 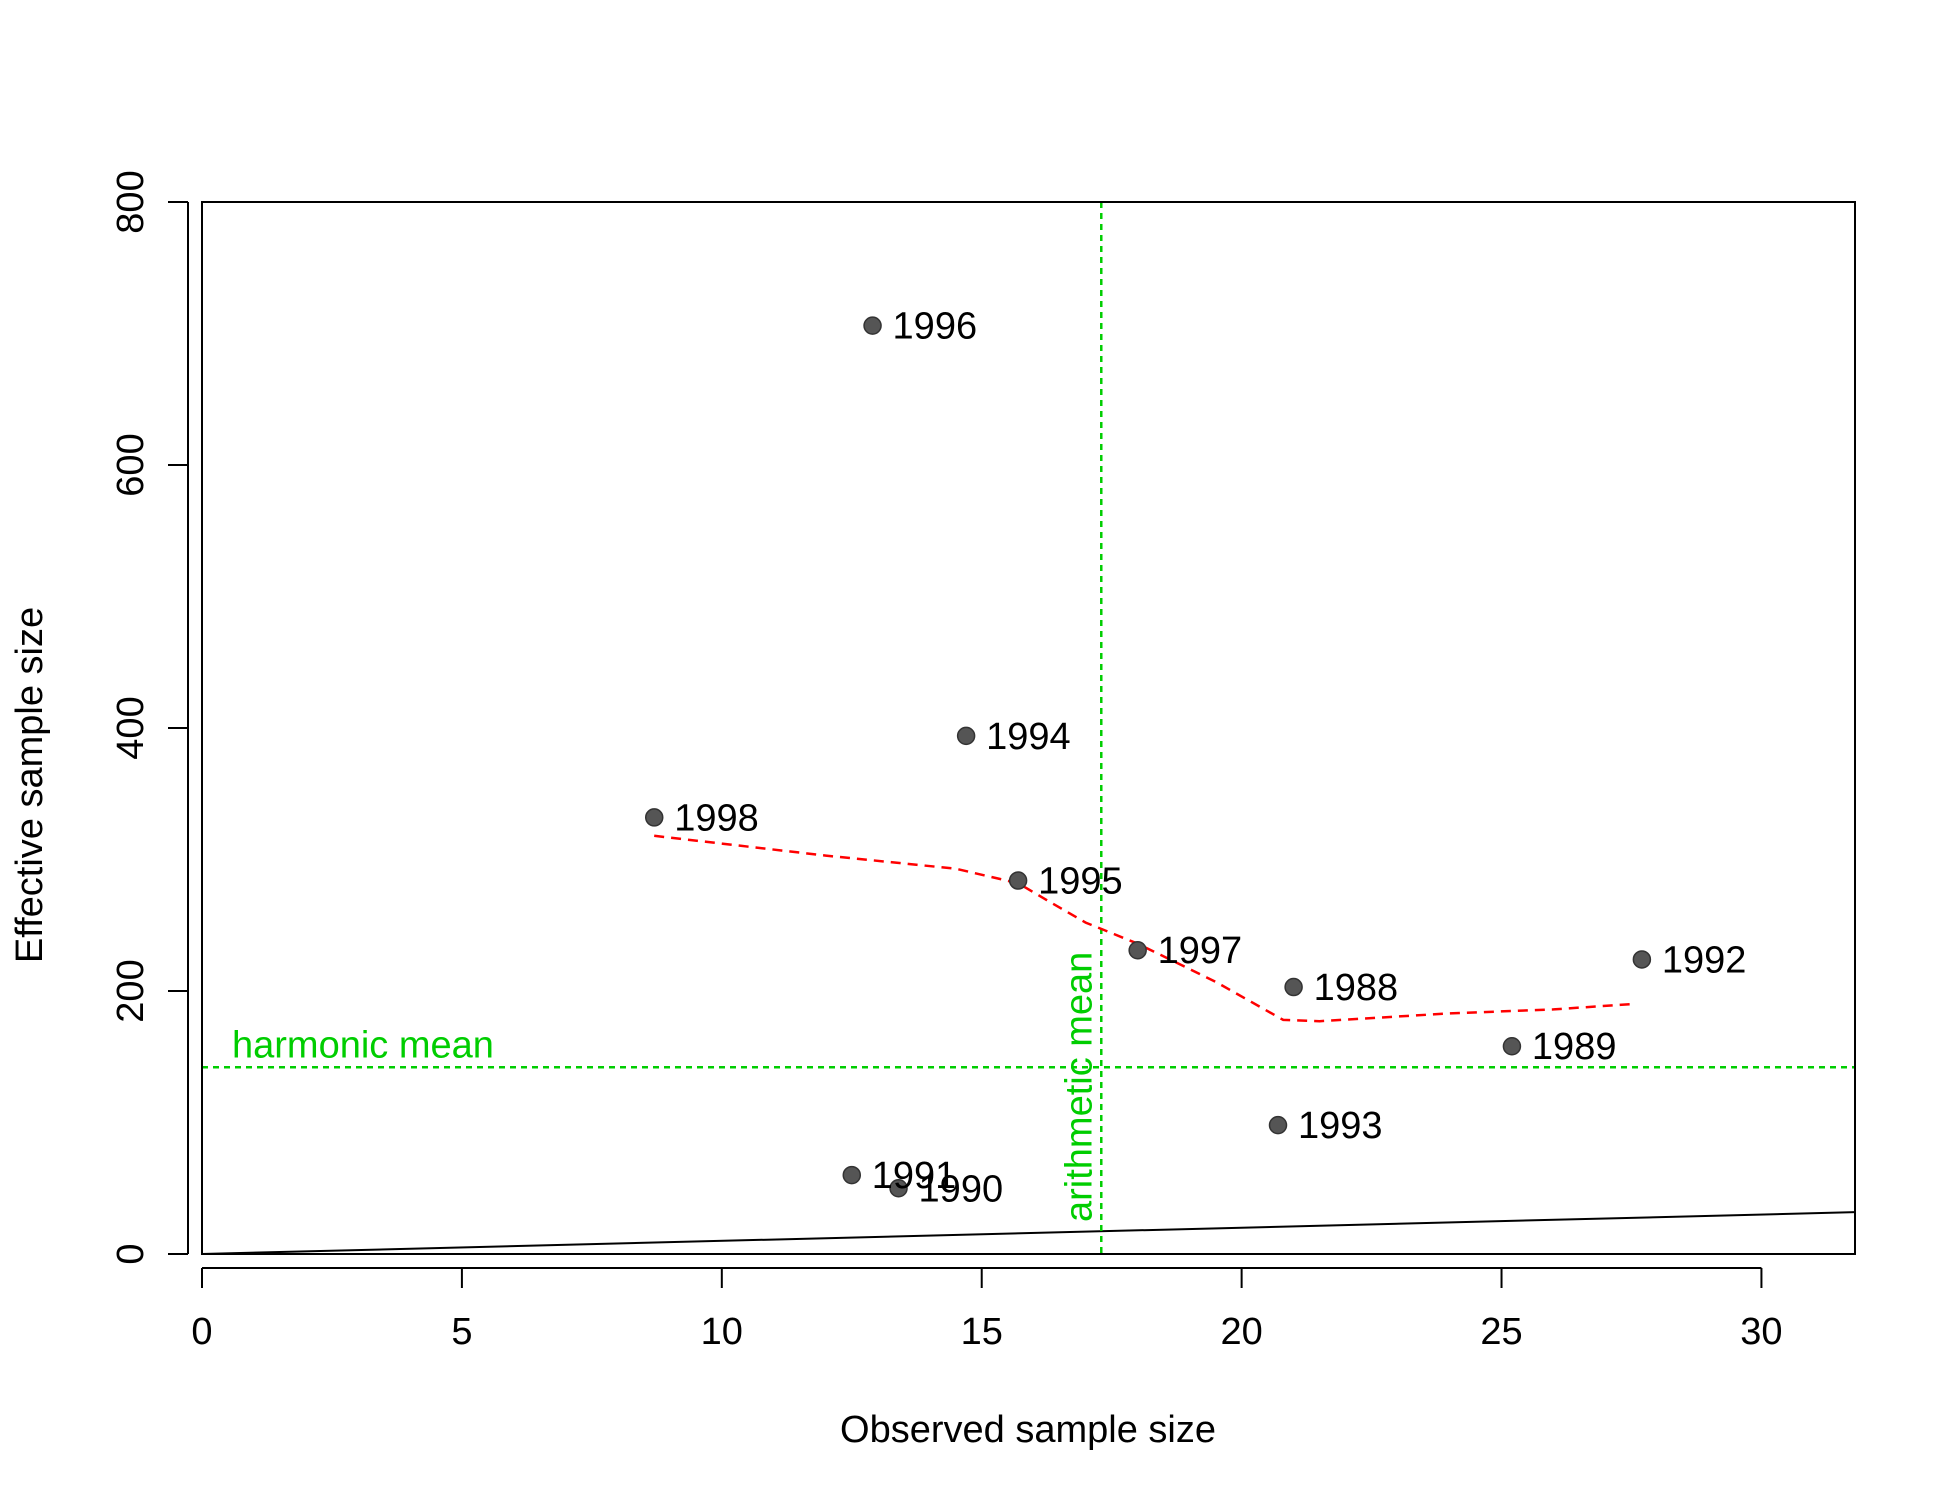 What do you see at coordinates (1356, 988) in the screenshot?
I see `point-label: 1988` at bounding box center [1356, 988].